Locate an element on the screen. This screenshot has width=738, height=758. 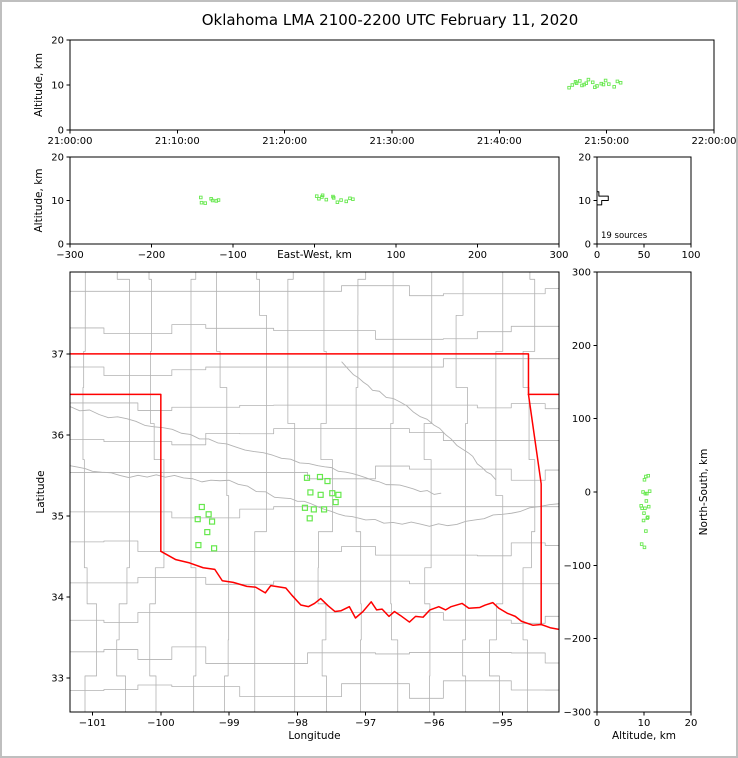
x-tick-label: −98 is located at coordinates (297, 723).